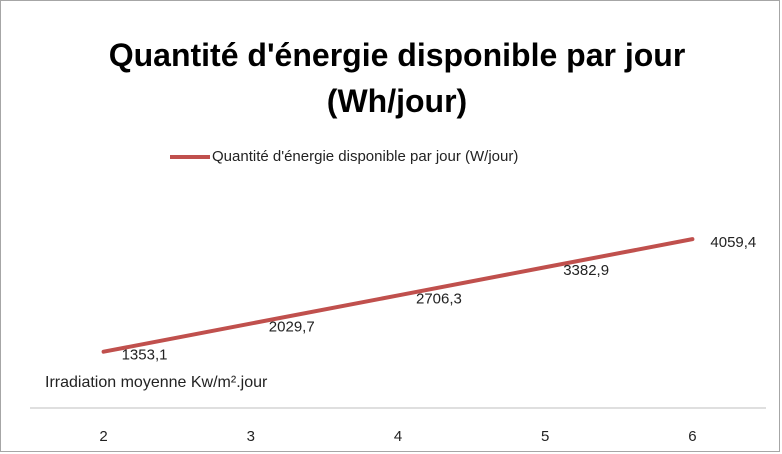 The image size is (782, 454). What do you see at coordinates (586, 270) in the screenshot?
I see `data-label: 3382,9` at bounding box center [586, 270].